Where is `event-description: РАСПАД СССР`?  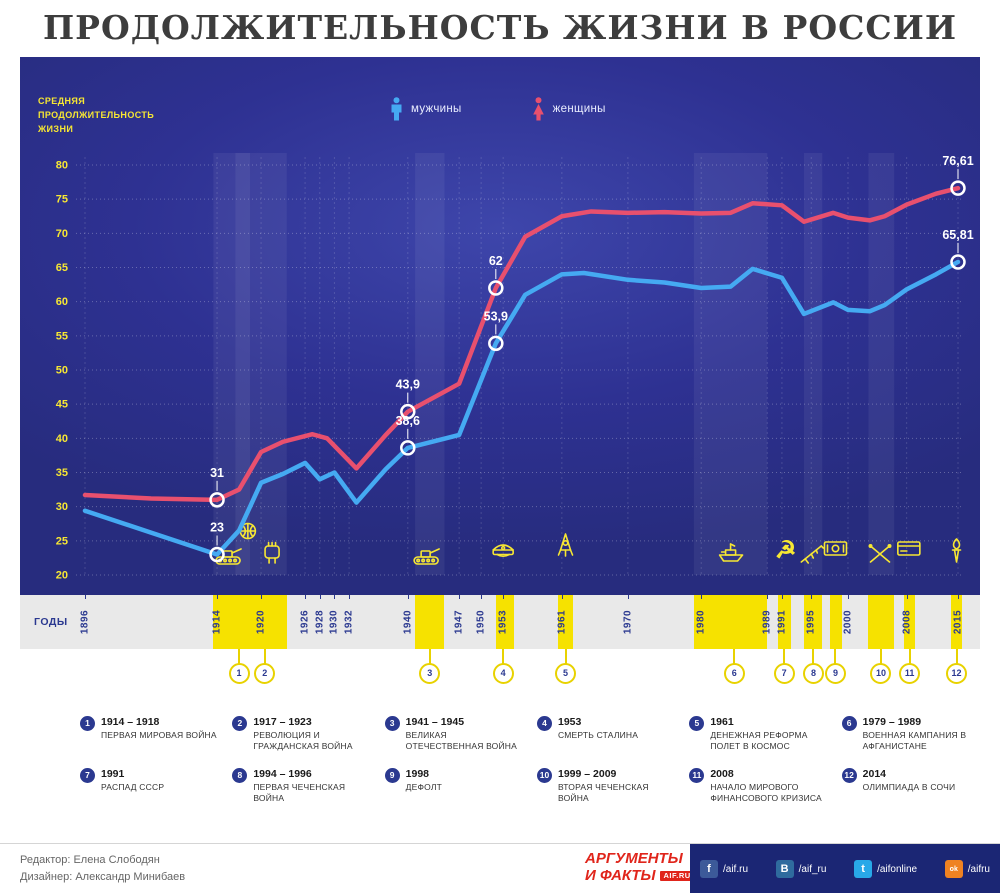
event-description: РАСПАД СССР is located at coordinates (133, 787).